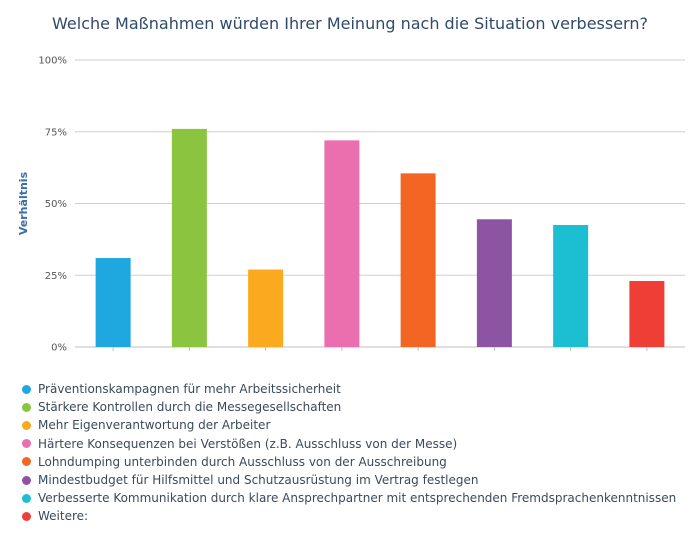 The height and width of the screenshot is (545, 700). Describe the element at coordinates (63, 516) in the screenshot. I see `legend-label: Weitere:` at that location.